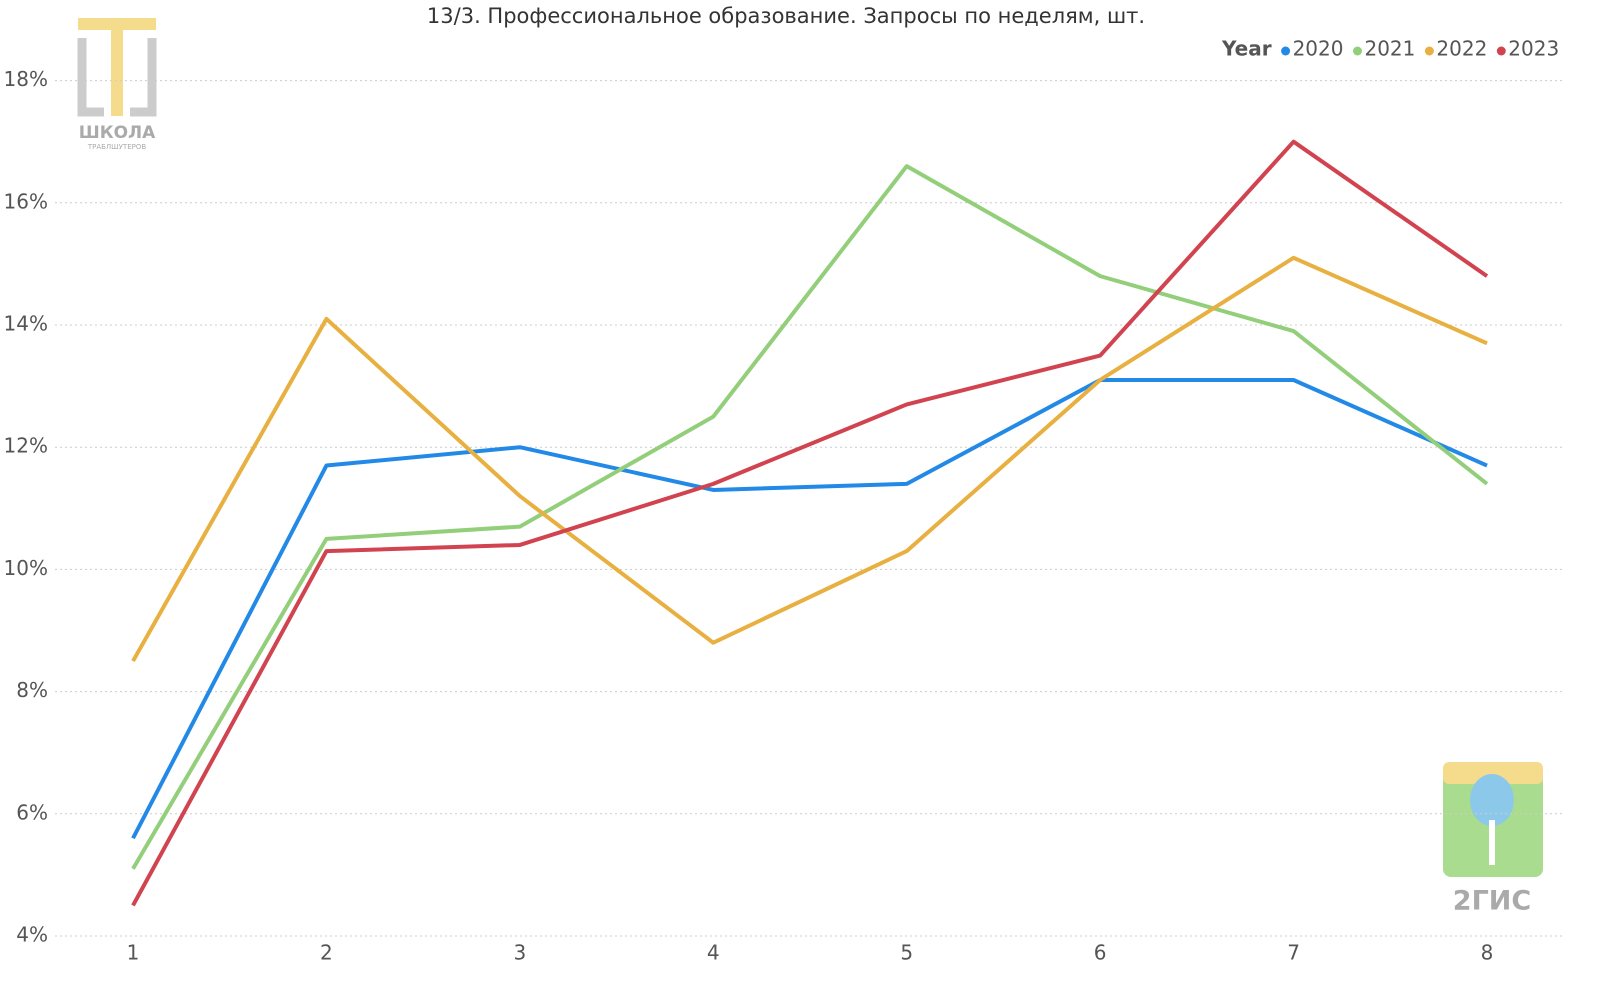  Describe the element at coordinates (1487, 953) in the screenshot. I see `x-tick-label: 8` at that location.